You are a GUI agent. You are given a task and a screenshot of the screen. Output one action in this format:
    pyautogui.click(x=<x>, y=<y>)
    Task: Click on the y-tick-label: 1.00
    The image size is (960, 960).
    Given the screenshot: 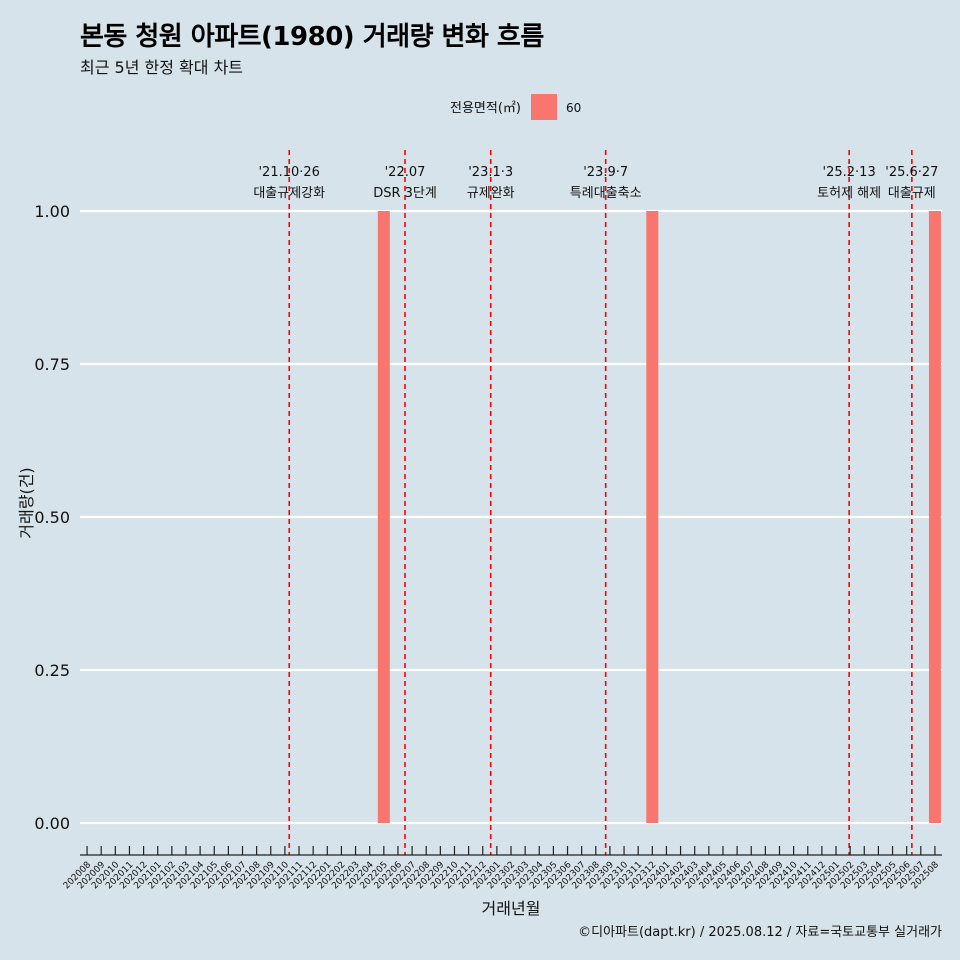 What is the action you would take?
    pyautogui.click(x=52, y=211)
    